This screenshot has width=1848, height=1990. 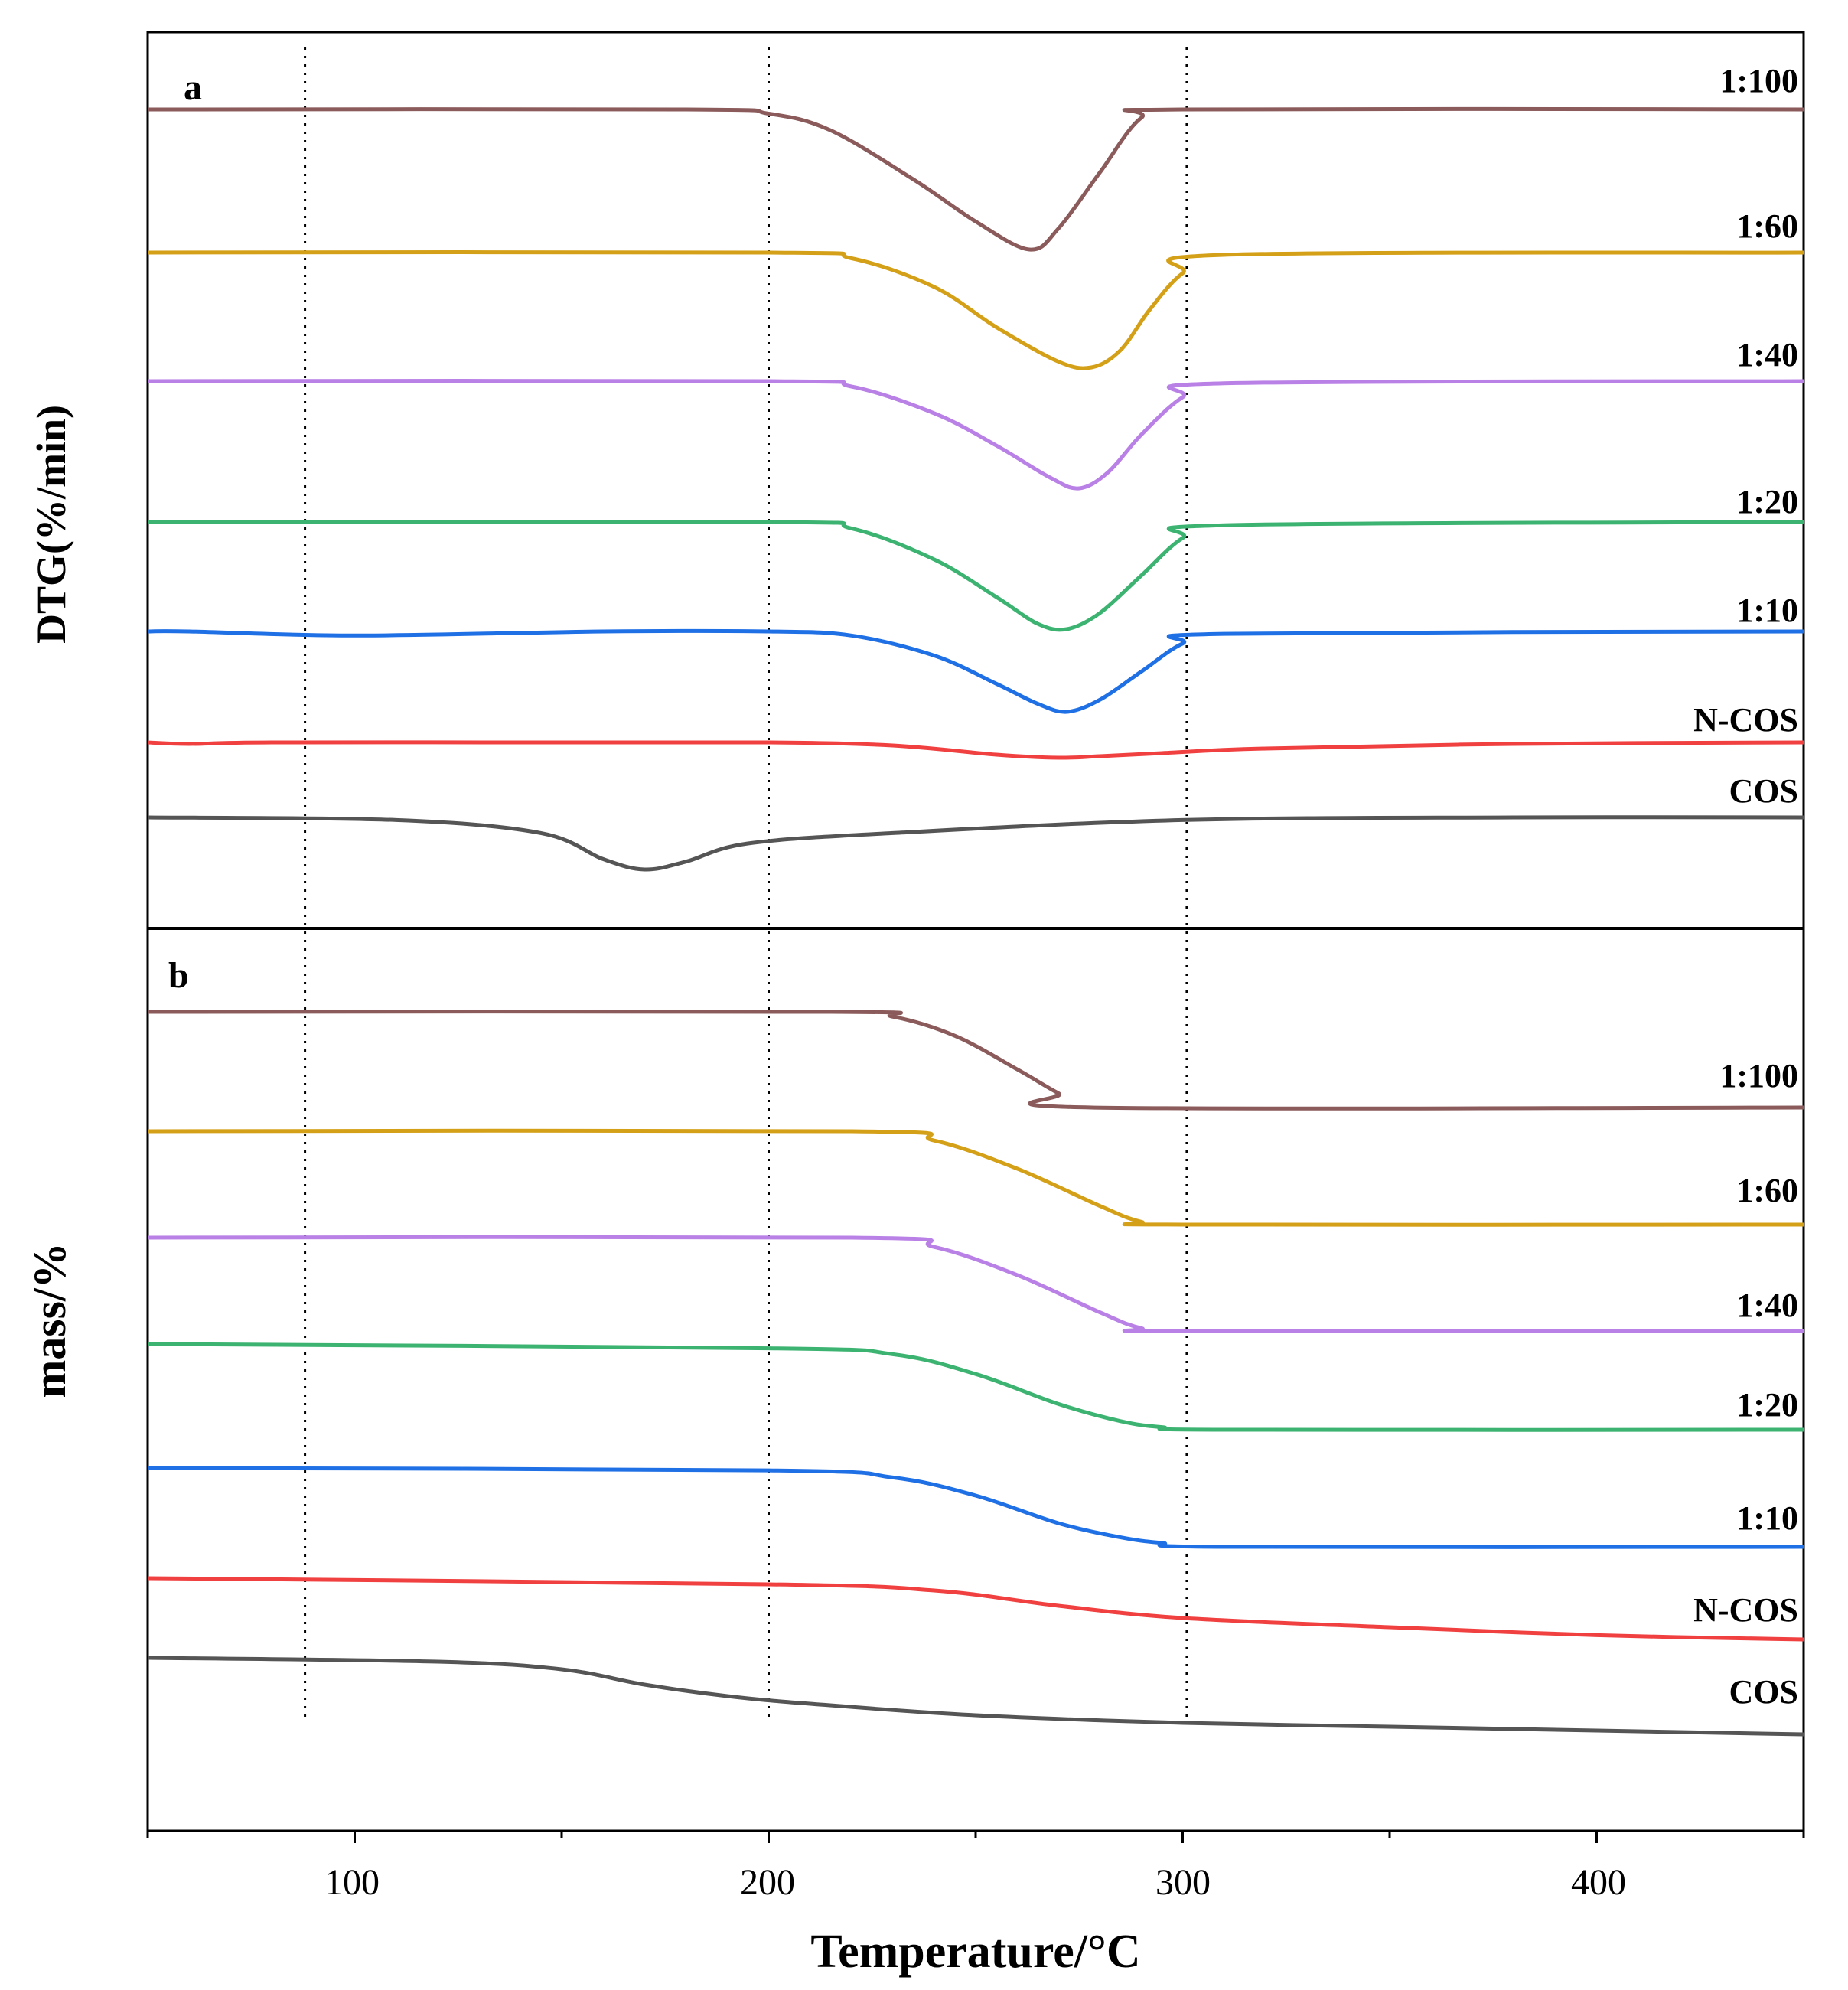 I want to click on series-label-b: 1:100, so click(x=1759, y=1075).